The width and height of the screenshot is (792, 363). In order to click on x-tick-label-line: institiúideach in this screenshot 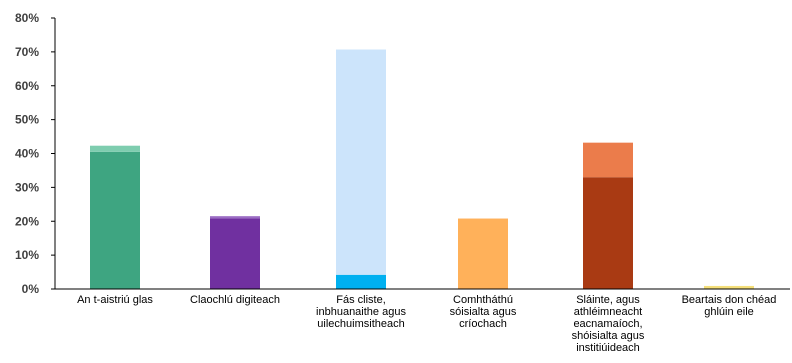, I will do `click(608, 348)`.